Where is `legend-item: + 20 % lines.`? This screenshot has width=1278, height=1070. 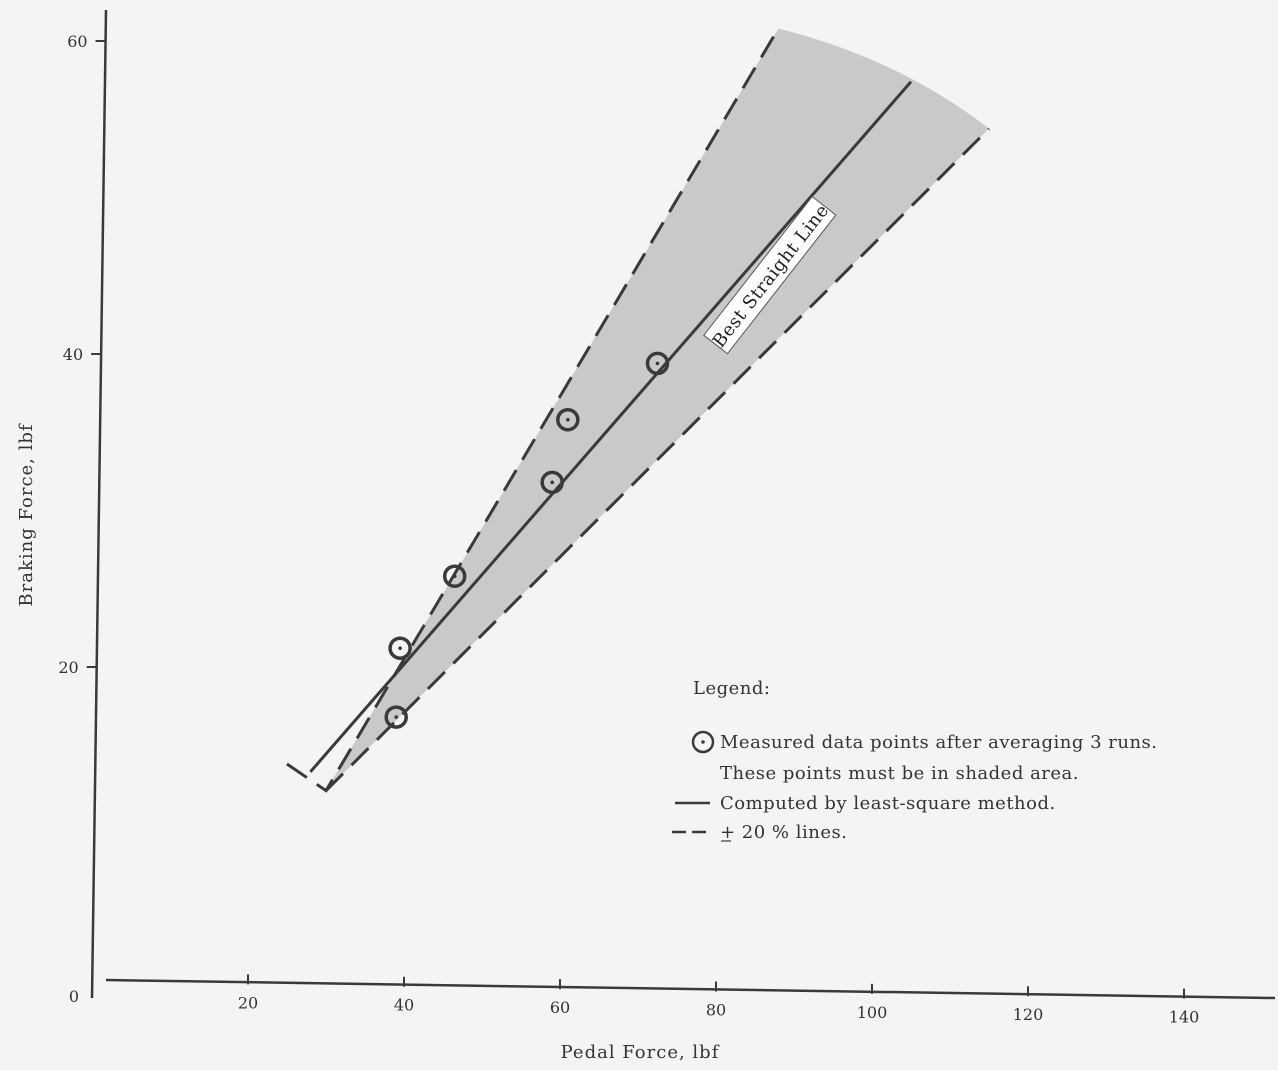 legend-item: + 20 % lines. is located at coordinates (759, 832).